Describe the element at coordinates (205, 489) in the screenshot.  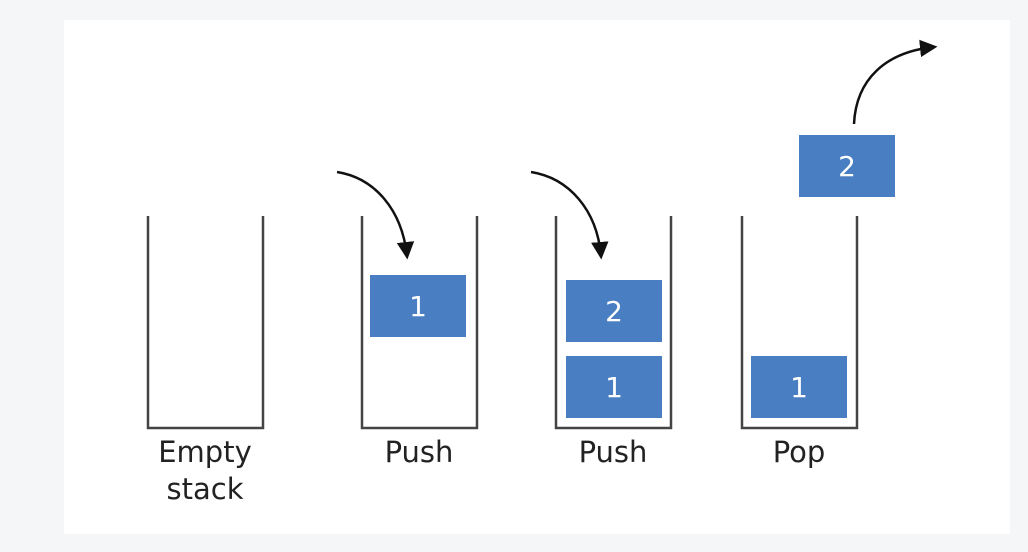
I see `stack-caption-line2: stack` at that location.